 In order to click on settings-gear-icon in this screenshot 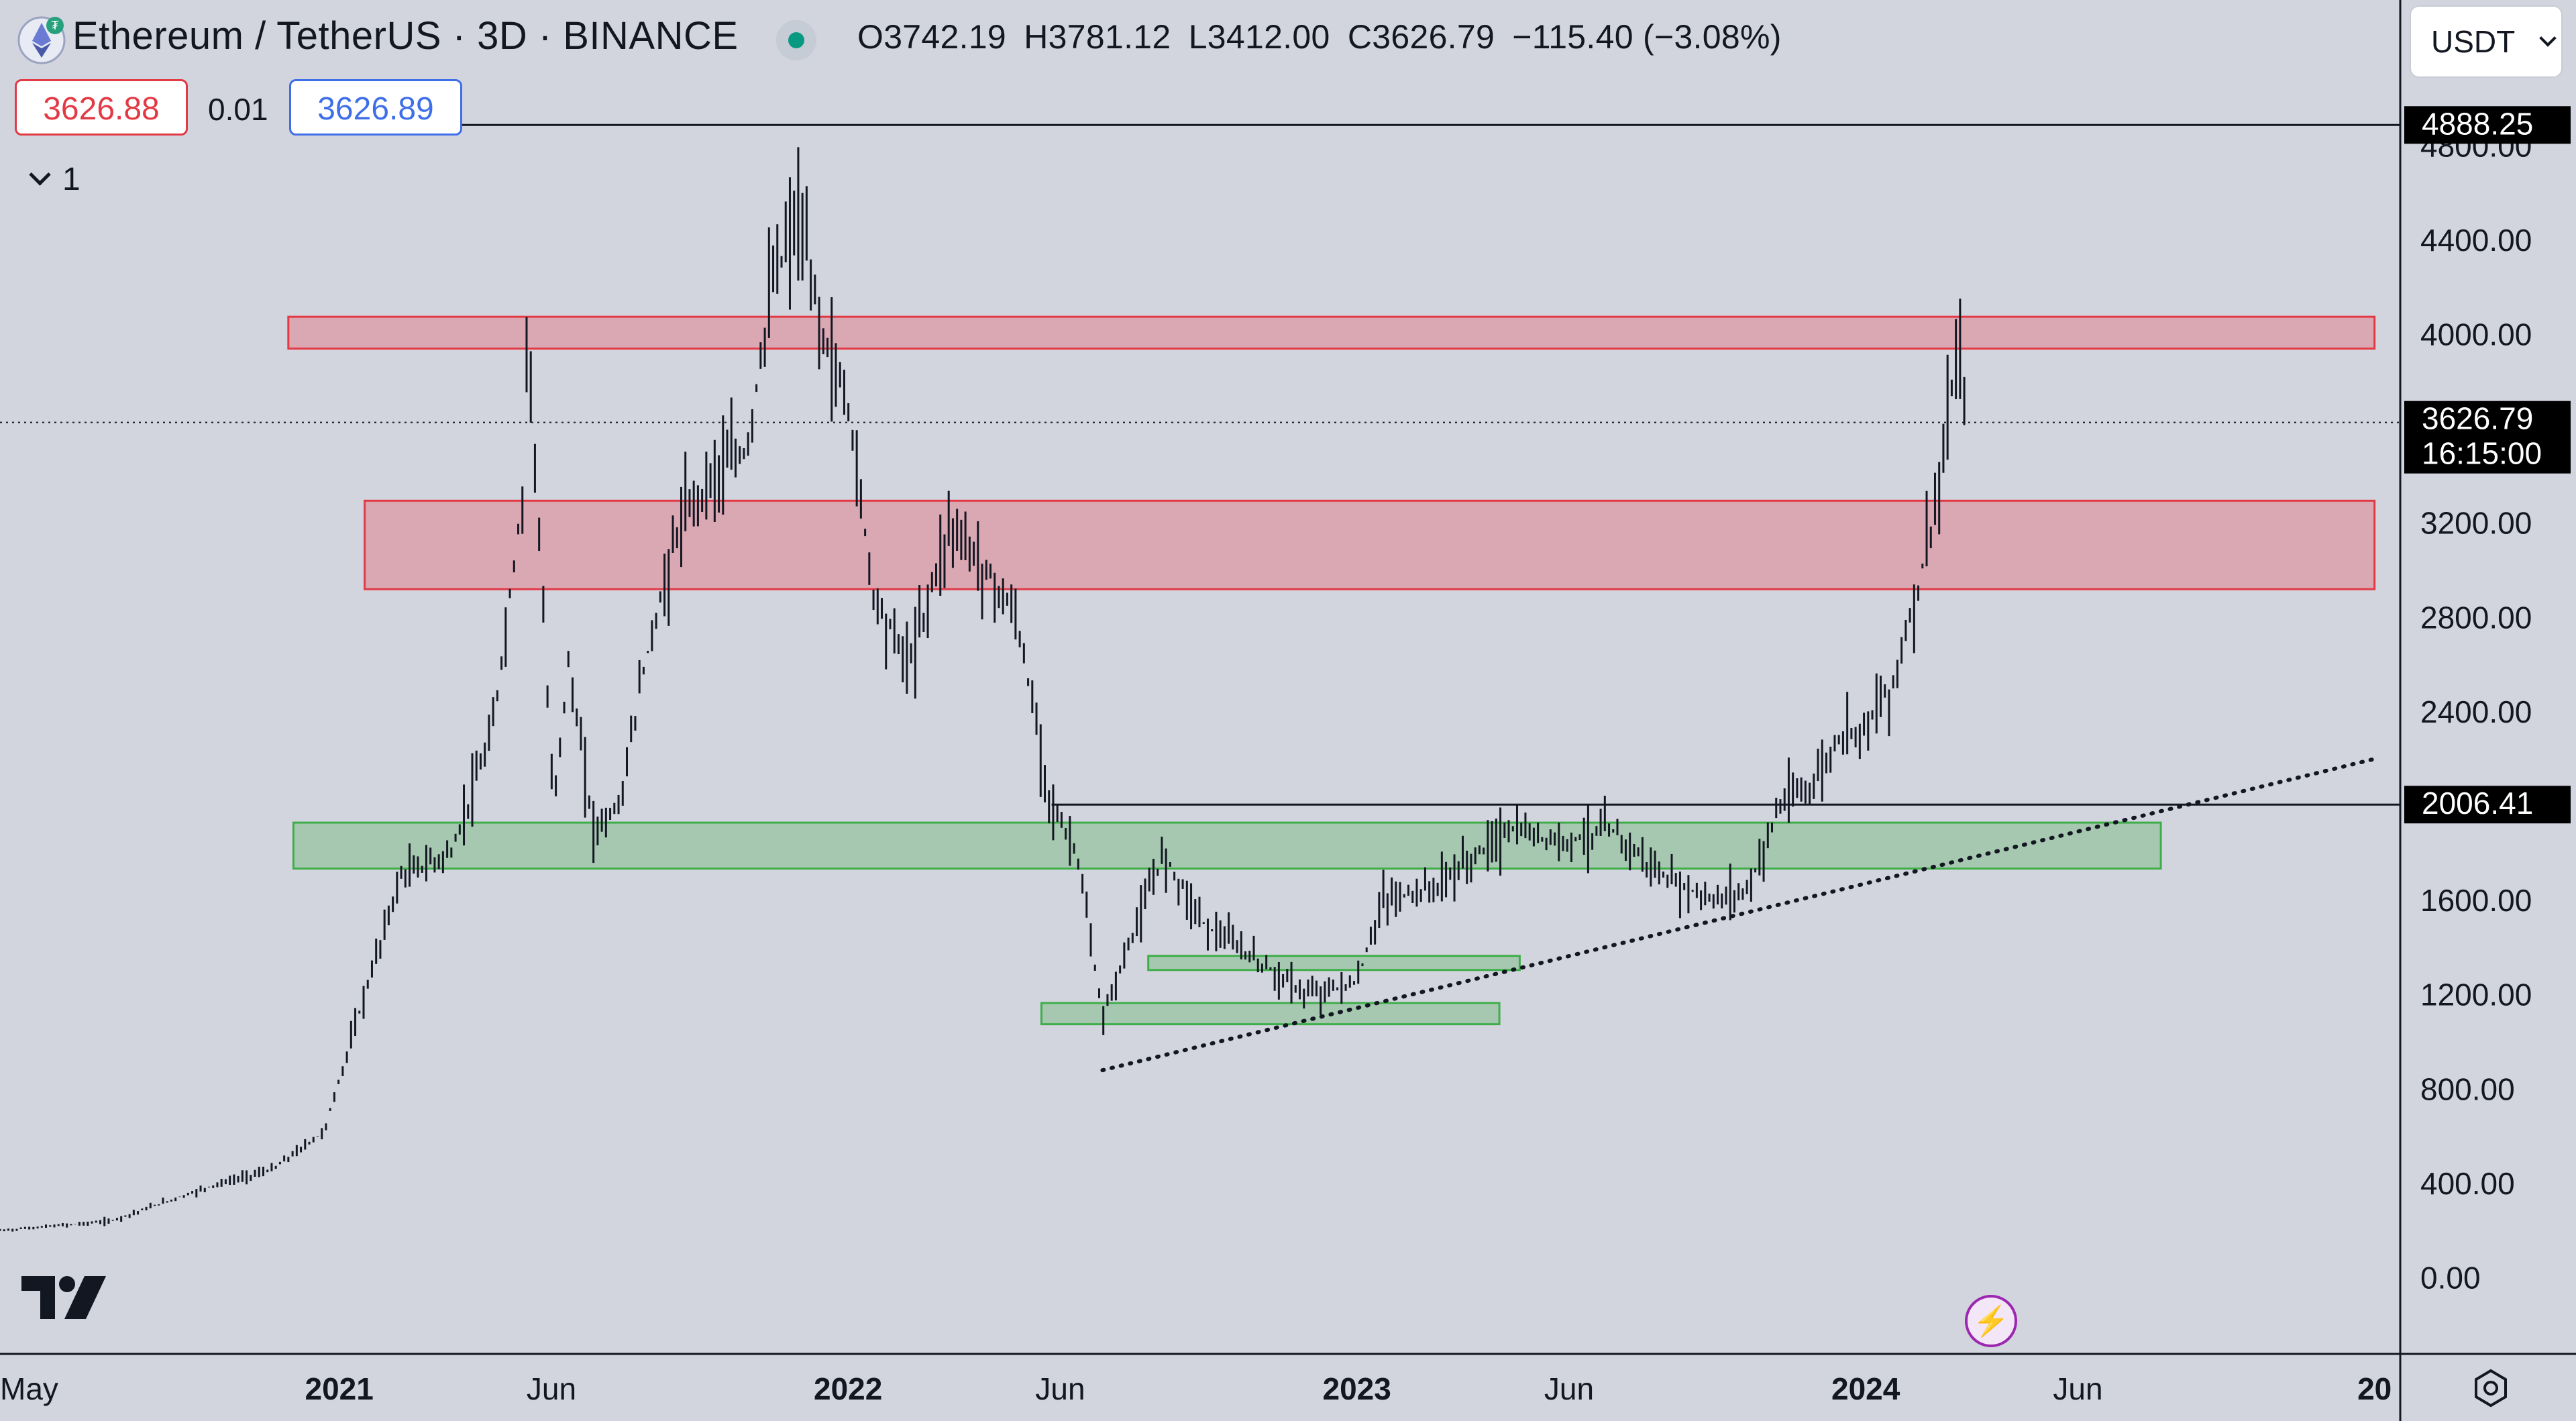, I will do `click(2490, 1388)`.